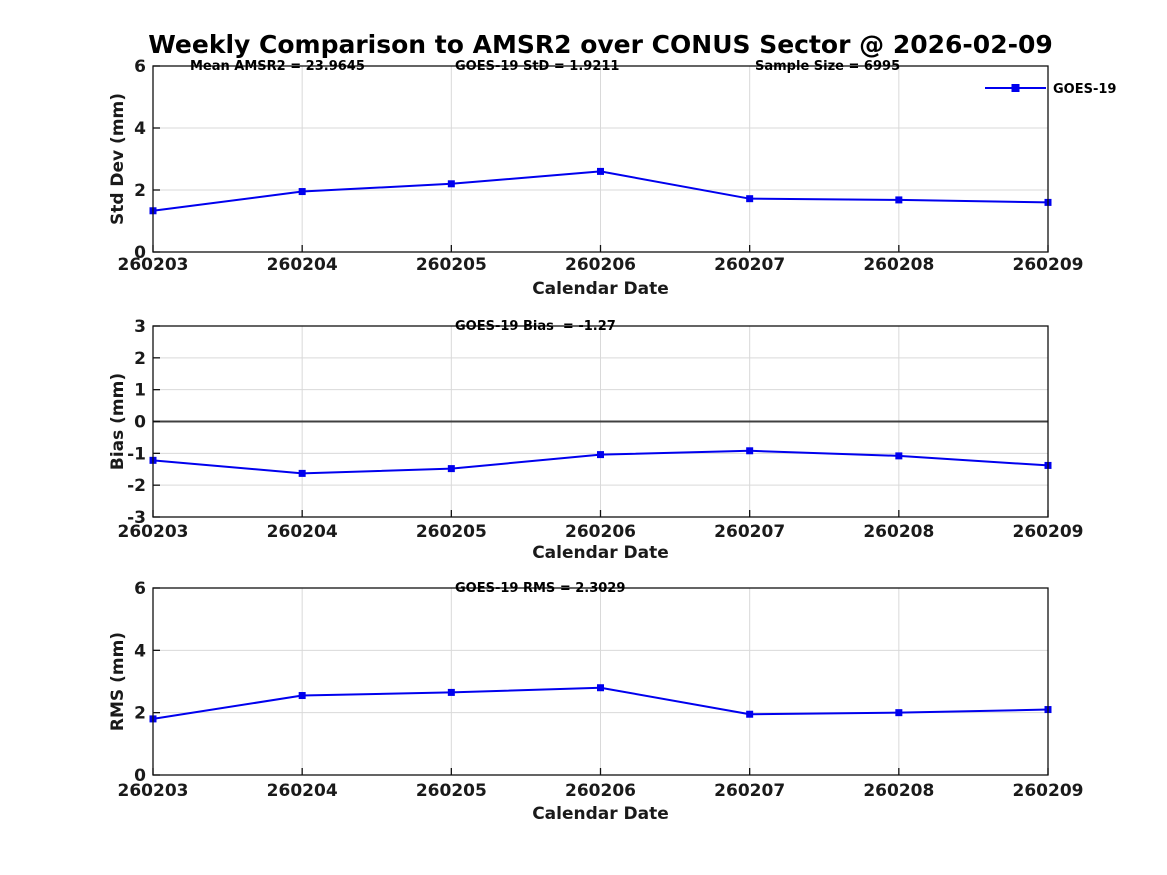 The width and height of the screenshot is (1167, 875). I want to click on legend: GOES-19, so click(1050, 89).